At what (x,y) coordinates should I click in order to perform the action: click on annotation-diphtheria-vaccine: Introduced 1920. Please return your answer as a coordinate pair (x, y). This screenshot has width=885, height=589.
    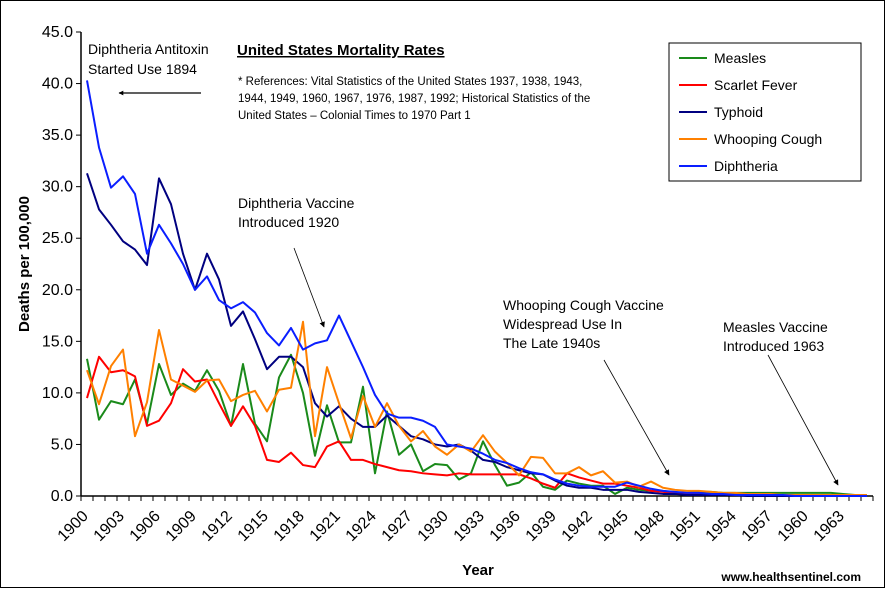
    Looking at the image, I should click on (288, 222).